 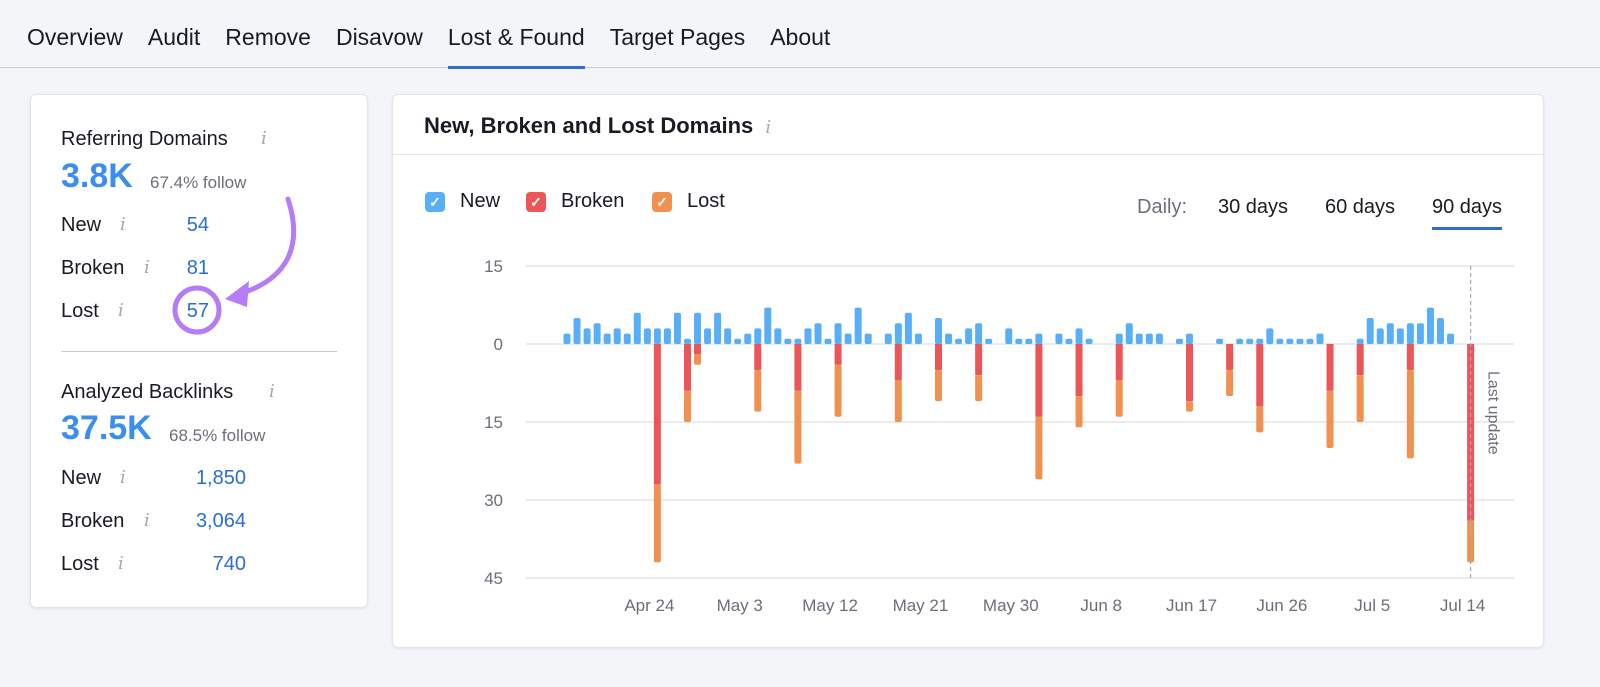 What do you see at coordinates (921, 605) in the screenshot?
I see `x-tick-label: May 21` at bounding box center [921, 605].